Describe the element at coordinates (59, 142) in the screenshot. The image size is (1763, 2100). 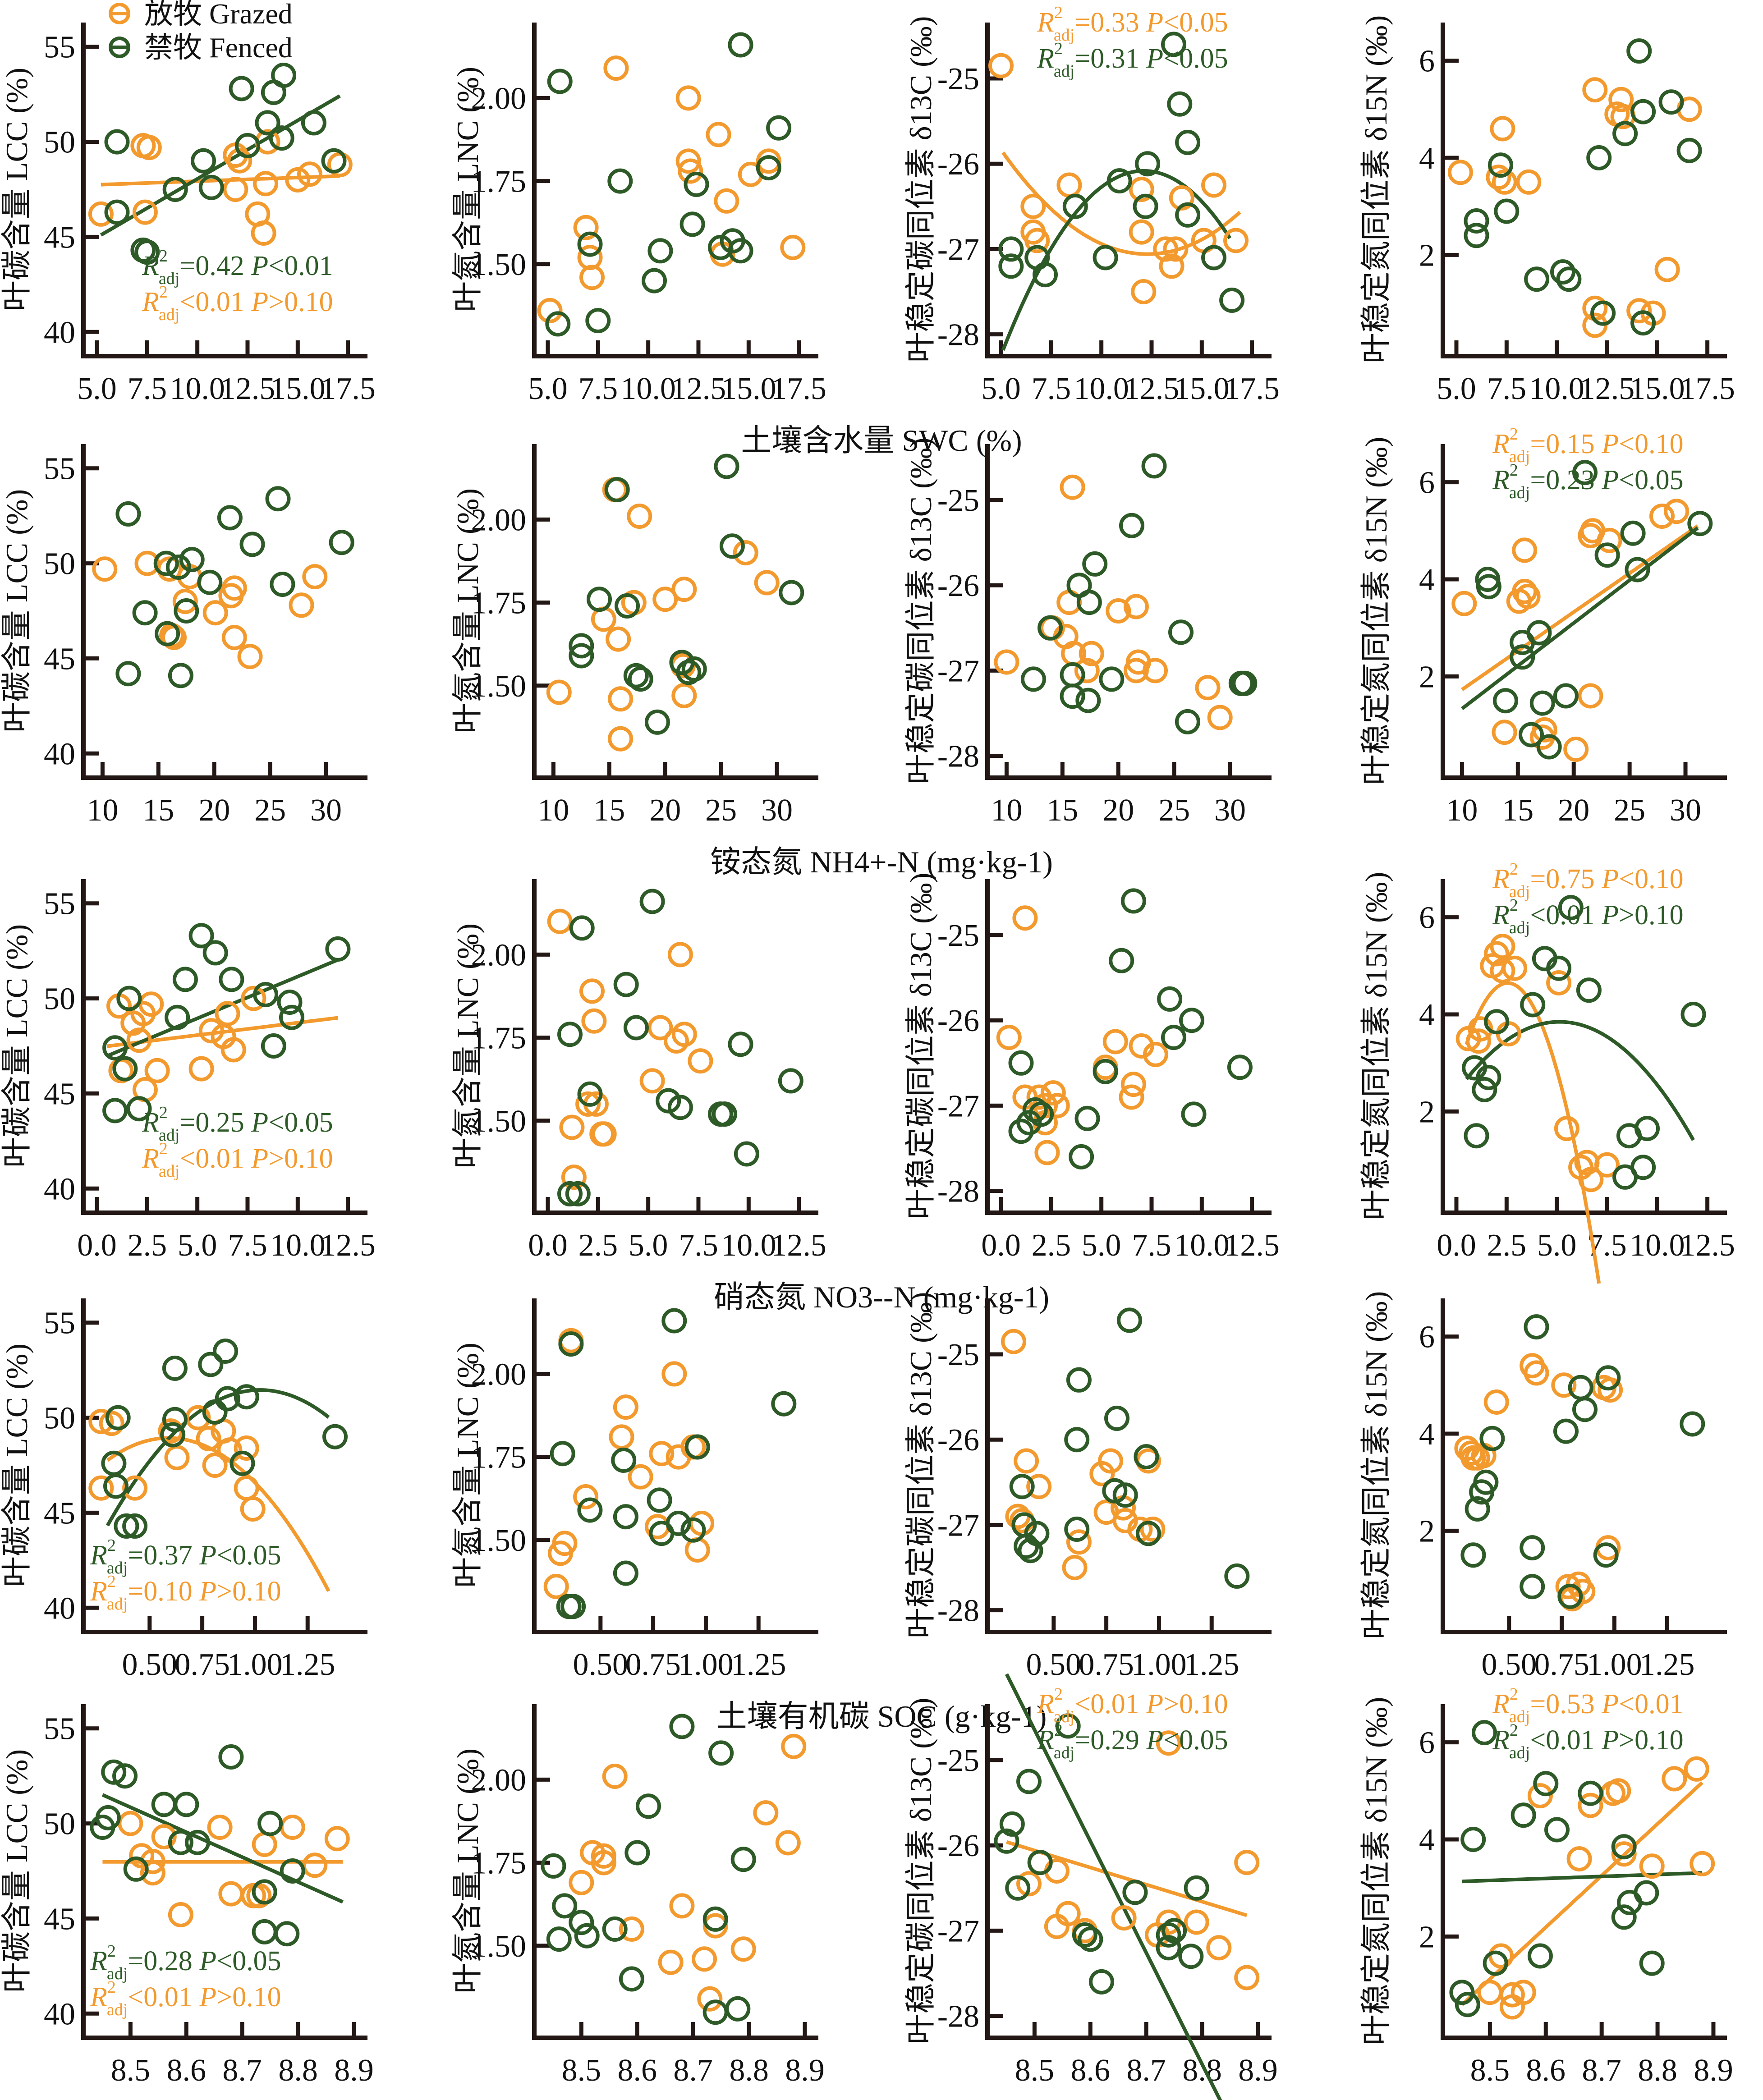
I see `y-tick-label: 50` at that location.